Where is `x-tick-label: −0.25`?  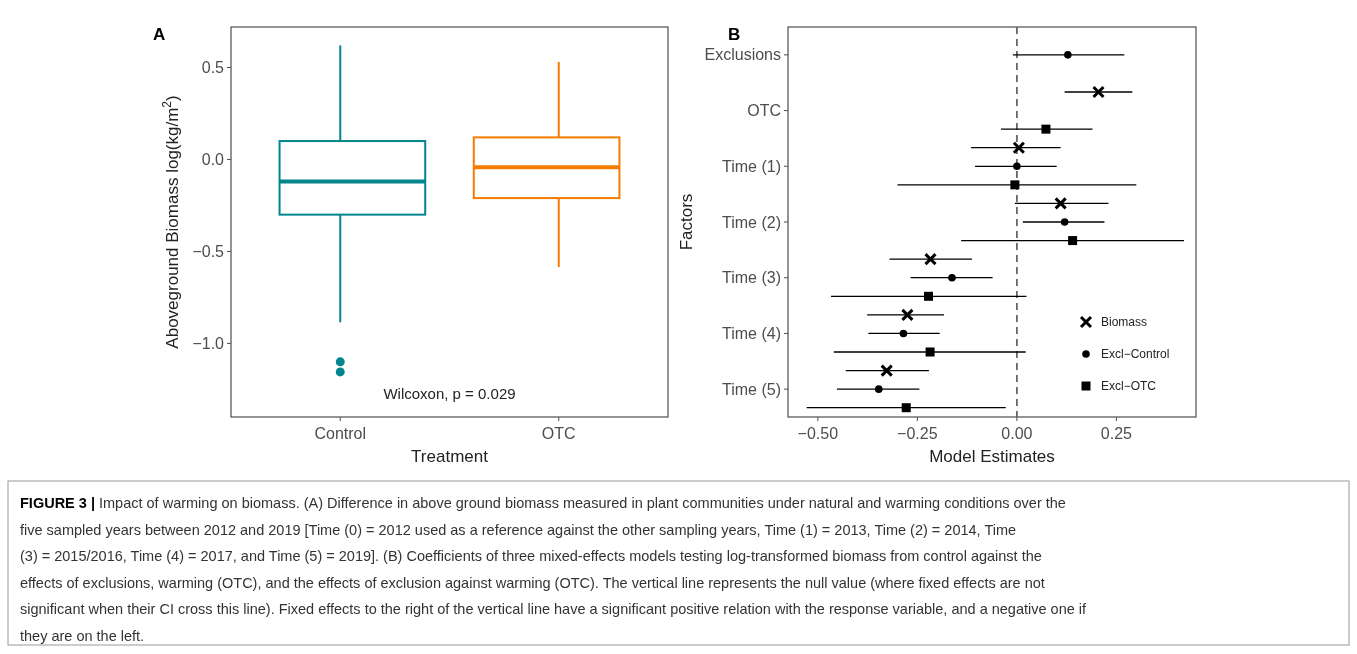 x-tick-label: −0.25 is located at coordinates (917, 433).